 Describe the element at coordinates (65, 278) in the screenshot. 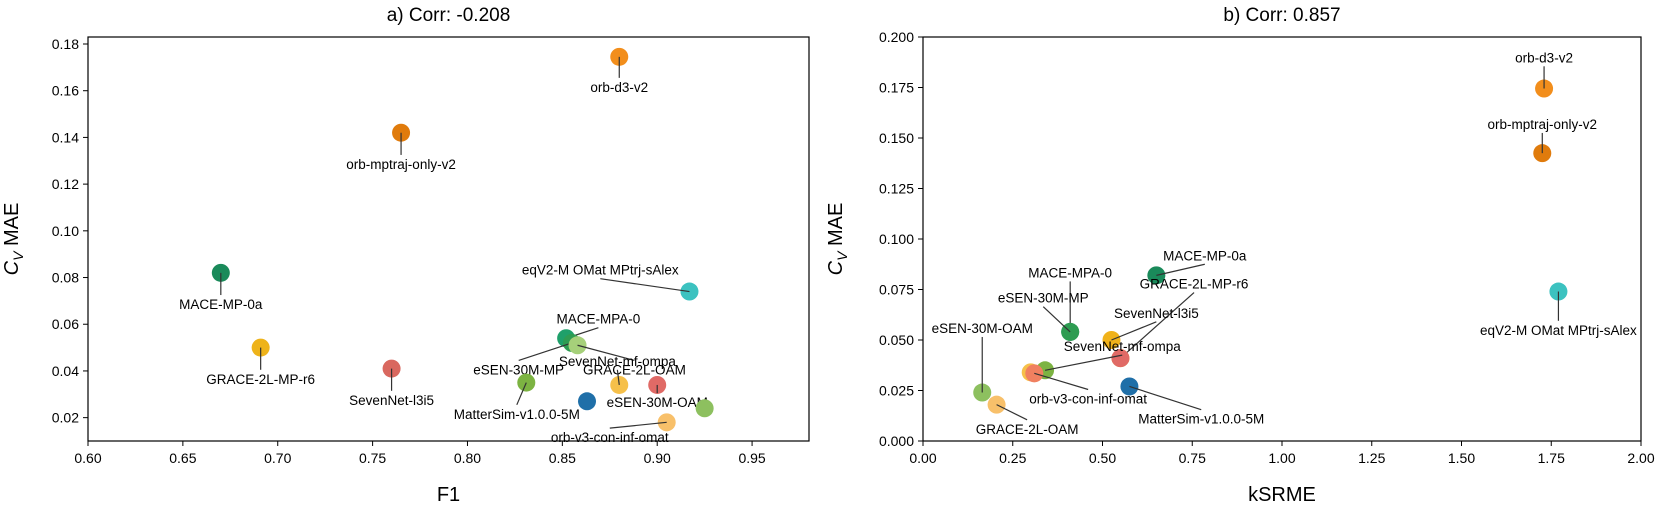

I see `y-tick-label: 0.08` at that location.